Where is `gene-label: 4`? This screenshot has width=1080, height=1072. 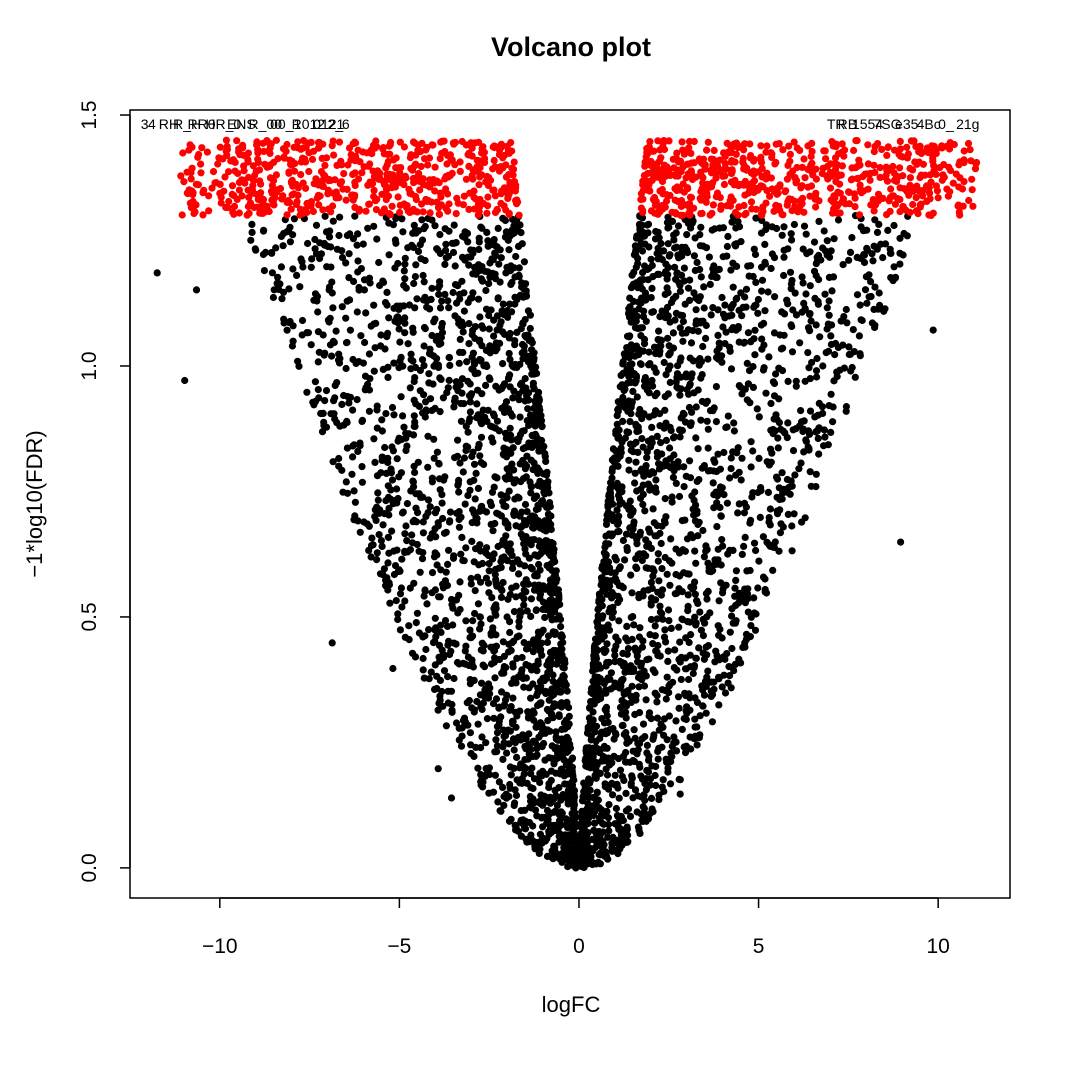 gene-label: 4 is located at coordinates (152, 124).